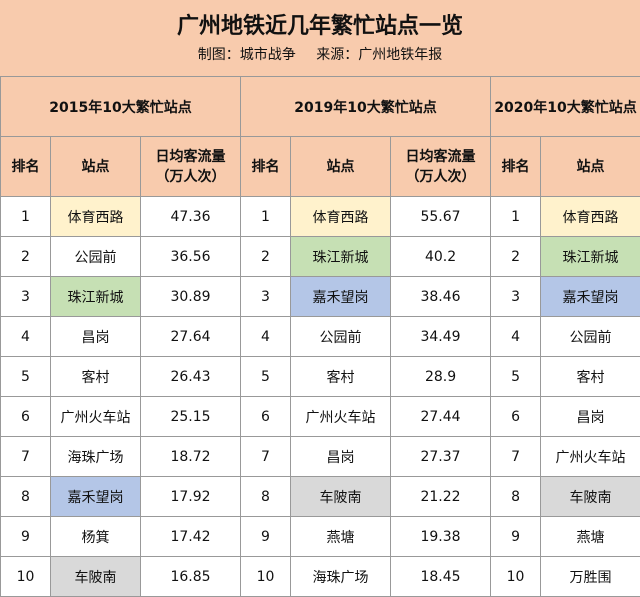 This screenshot has width=640, height=597. I want to click on station-2015-cell: 杨箕, so click(96, 537).